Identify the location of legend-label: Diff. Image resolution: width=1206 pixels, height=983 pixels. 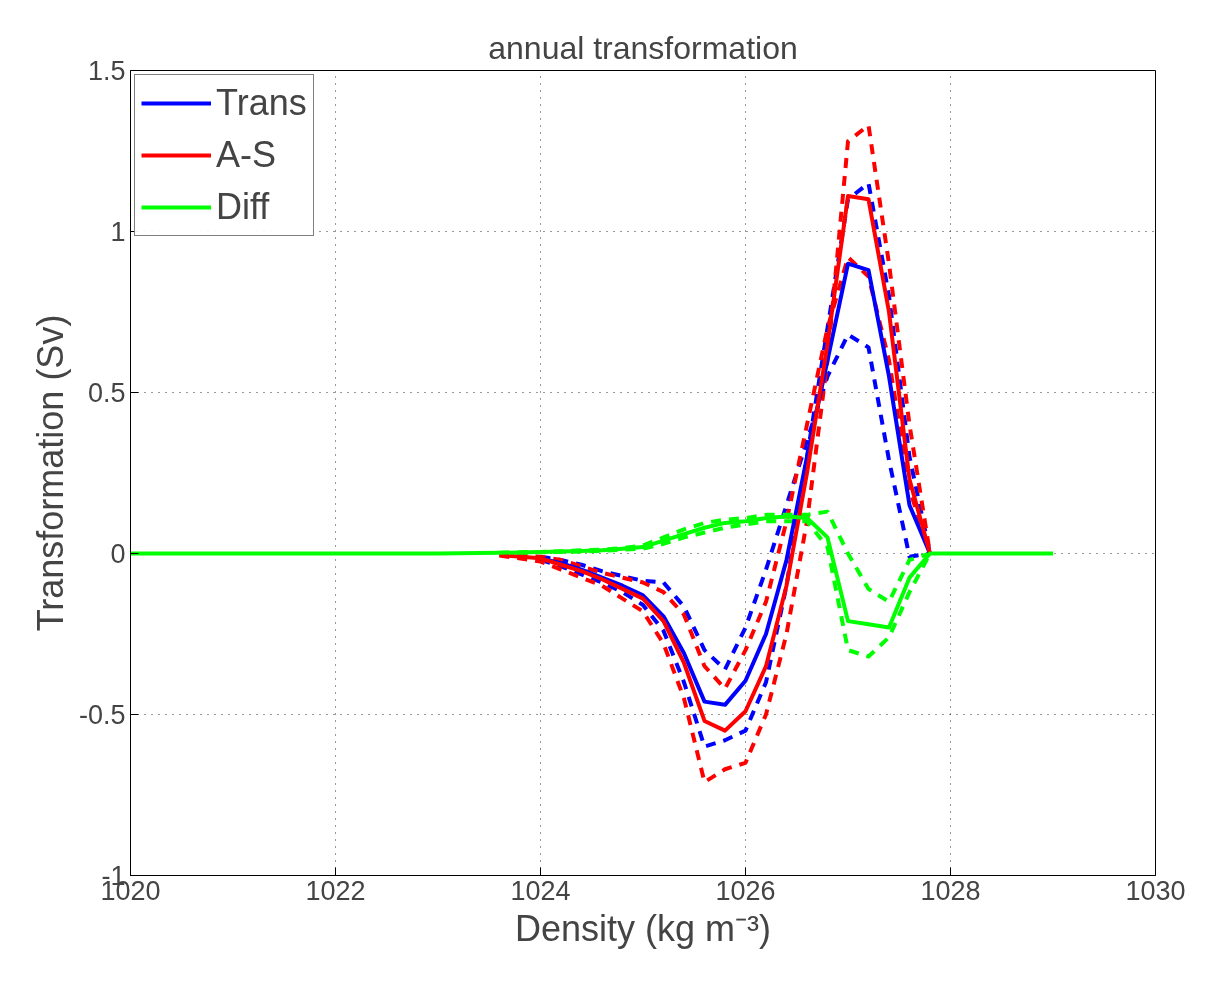
(243, 207).